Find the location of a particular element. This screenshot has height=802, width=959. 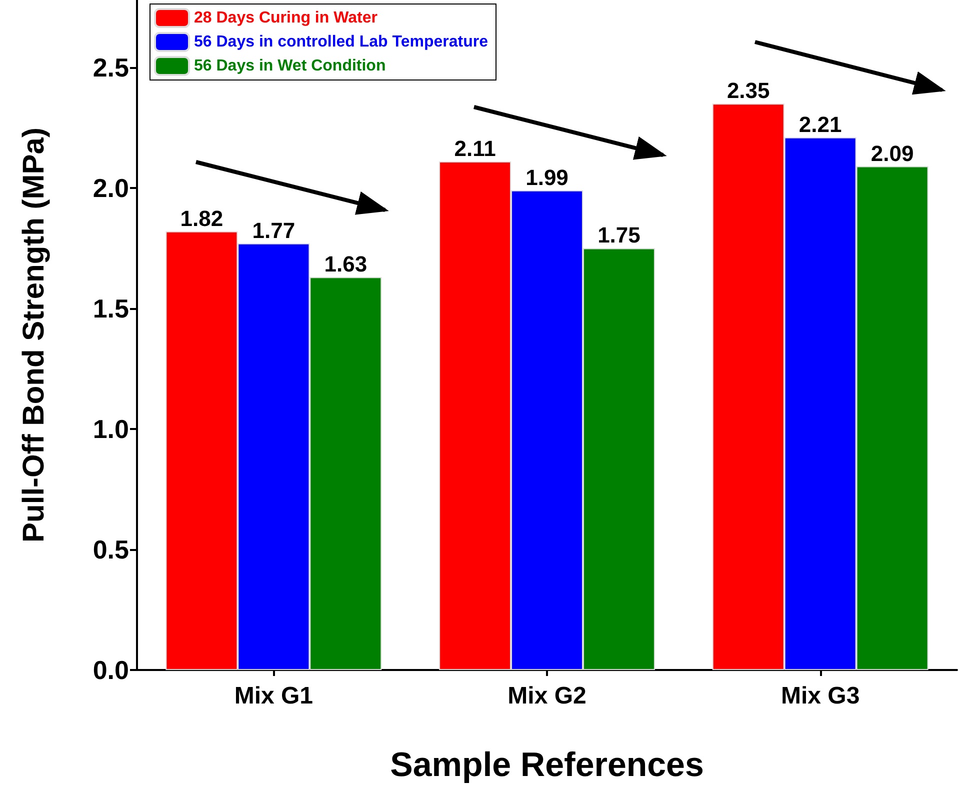

data-label: 2.11 is located at coordinates (475, 148).